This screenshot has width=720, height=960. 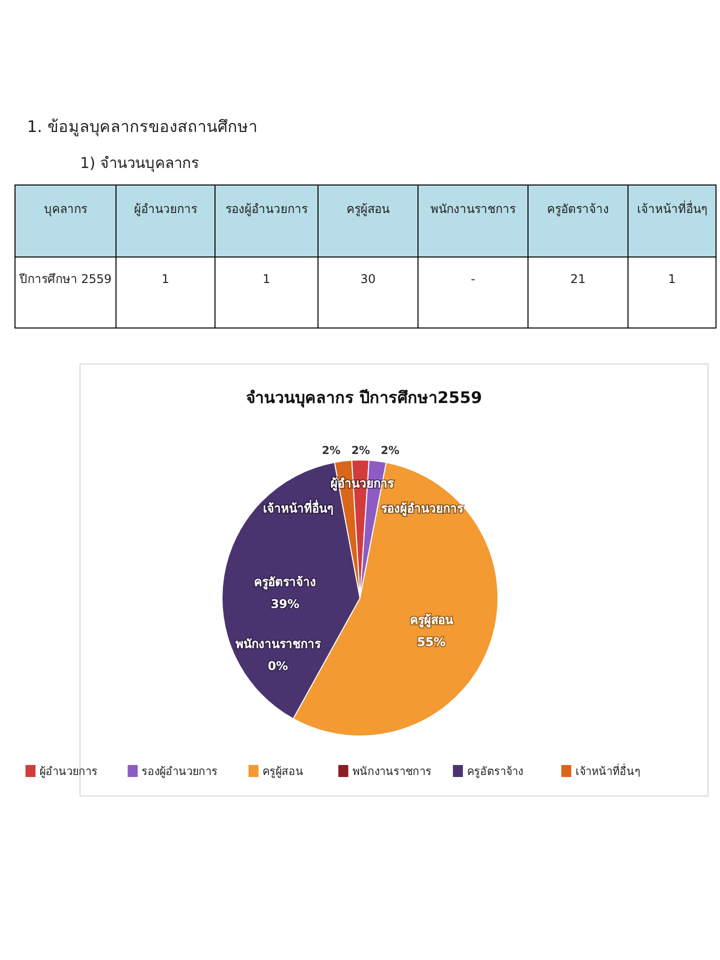 What do you see at coordinates (285, 603) in the screenshot?
I see `data-label: 39%` at bounding box center [285, 603].